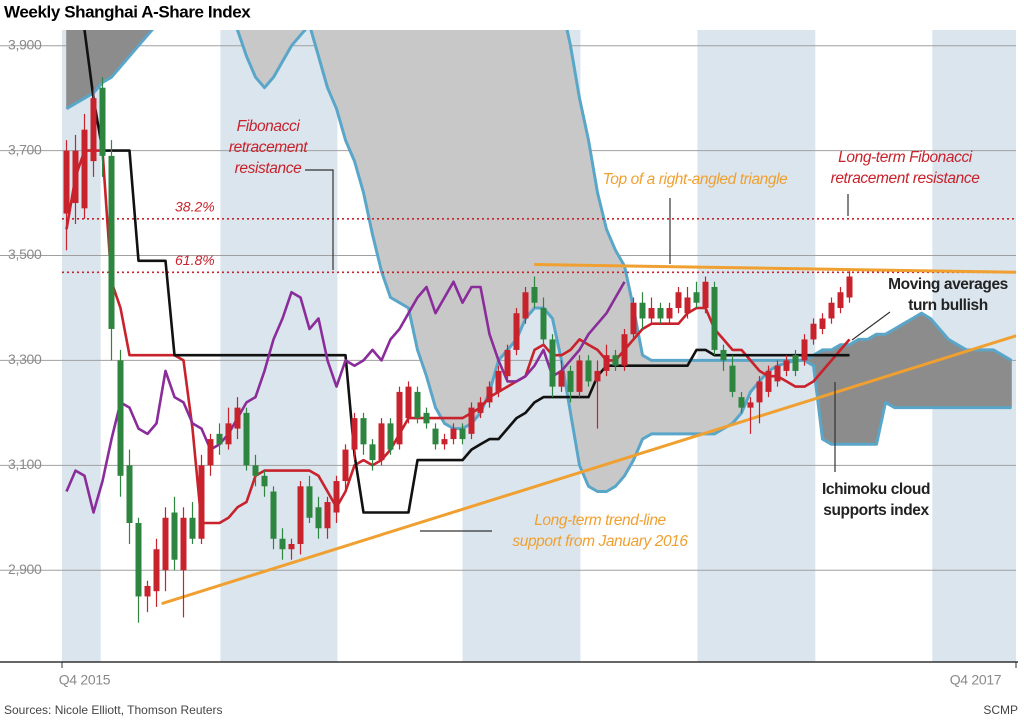  What do you see at coordinates (269, 126) in the screenshot?
I see `annotation-text: Fibonacci` at bounding box center [269, 126].